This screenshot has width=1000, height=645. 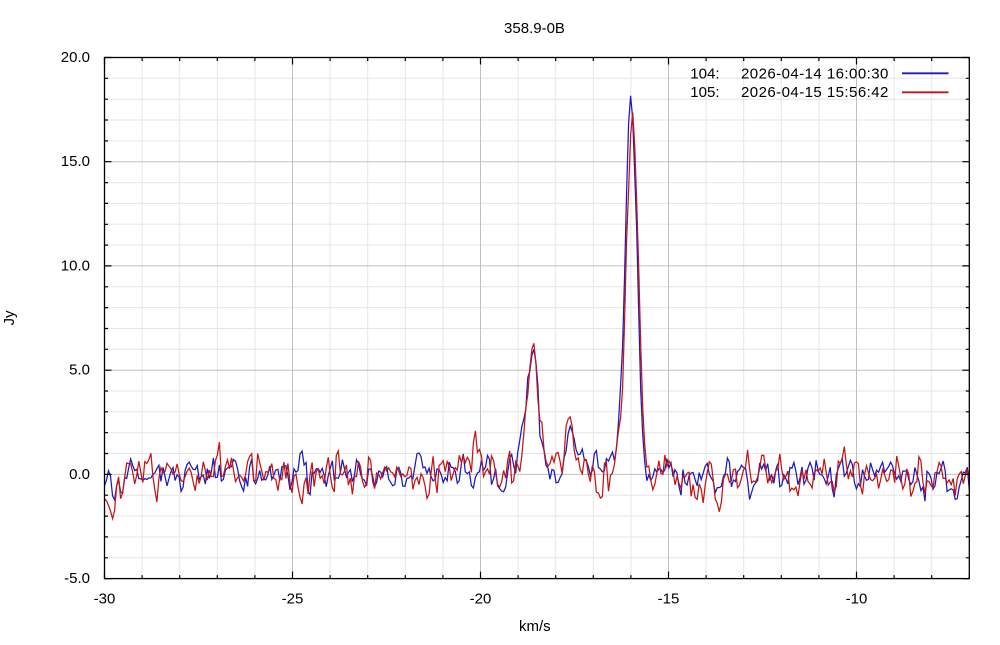 I want to click on svg-text: -15, so click(x=669, y=599).